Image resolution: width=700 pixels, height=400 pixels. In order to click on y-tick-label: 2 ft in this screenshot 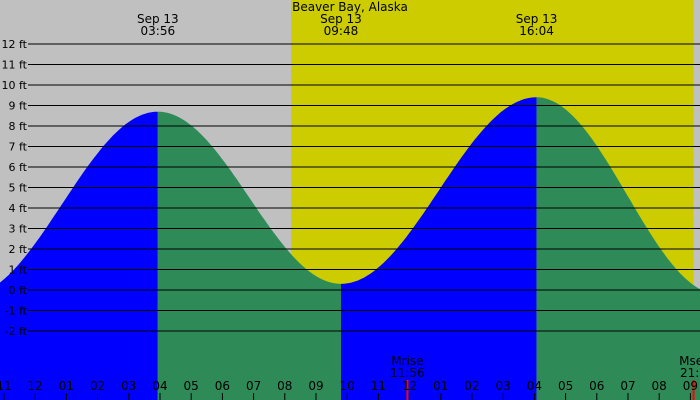, I will do `click(18, 249)`.